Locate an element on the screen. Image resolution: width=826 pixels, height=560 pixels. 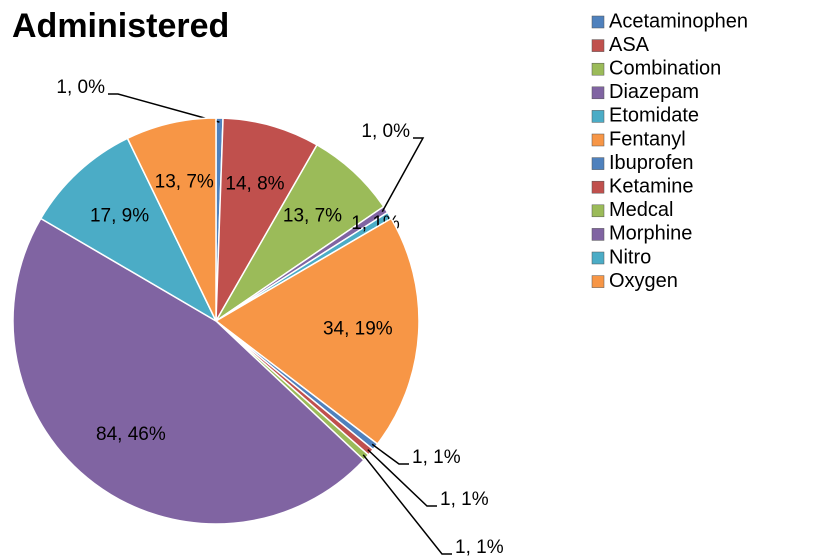
legend-label: Acetaminophen is located at coordinates (678, 21).